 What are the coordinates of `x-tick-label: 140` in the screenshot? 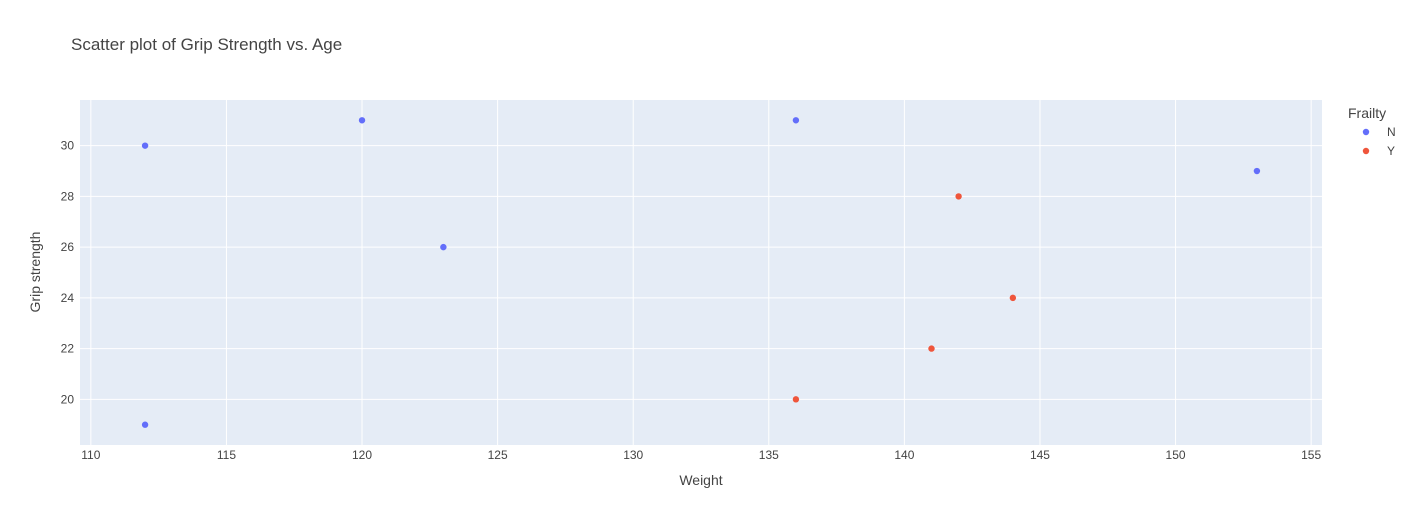 It's located at (904, 455).